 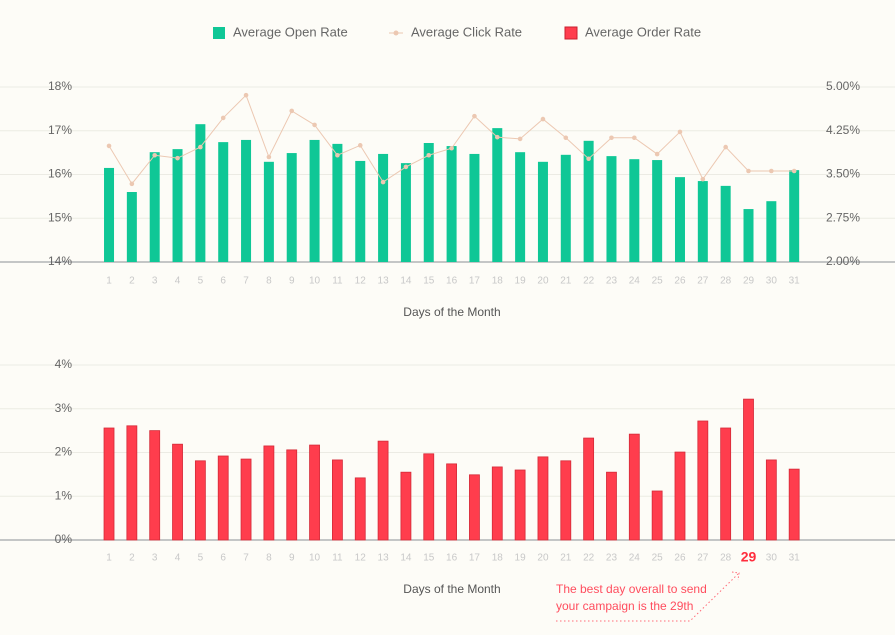 I want to click on x-tick-label: 31, so click(x=795, y=558).